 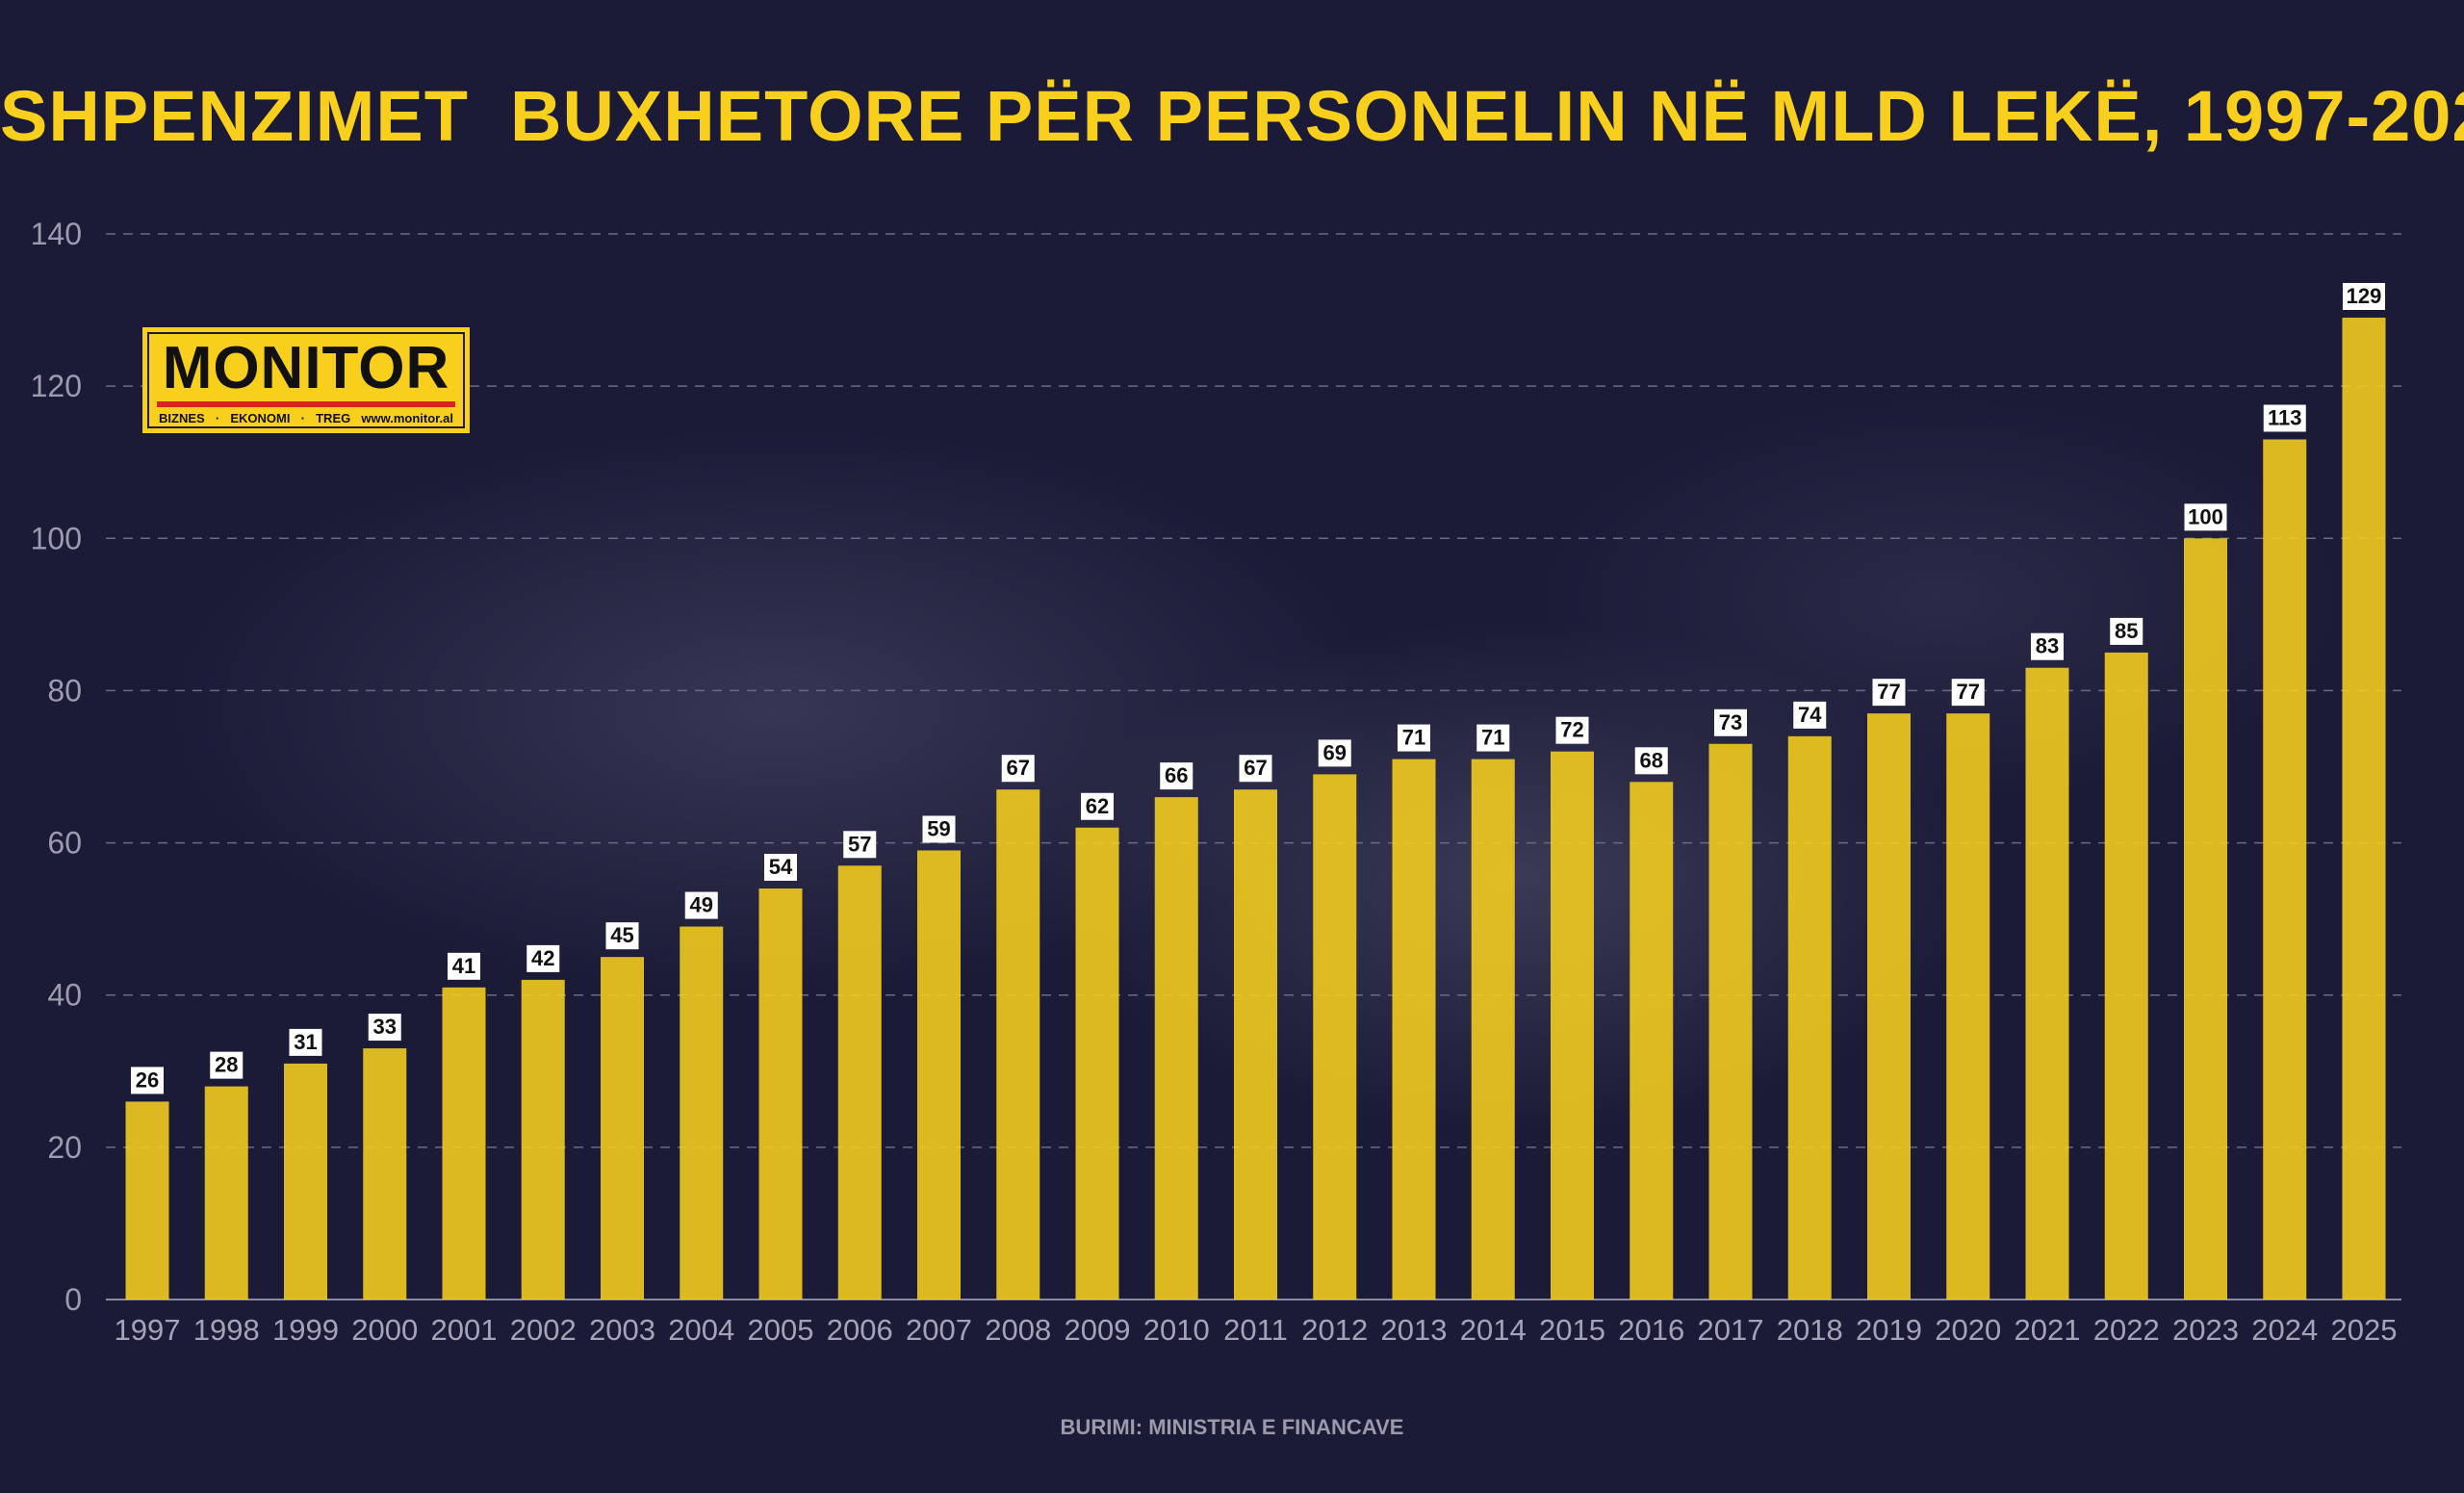 What do you see at coordinates (1731, 1330) in the screenshot?
I see `x-tick-label: 2017` at bounding box center [1731, 1330].